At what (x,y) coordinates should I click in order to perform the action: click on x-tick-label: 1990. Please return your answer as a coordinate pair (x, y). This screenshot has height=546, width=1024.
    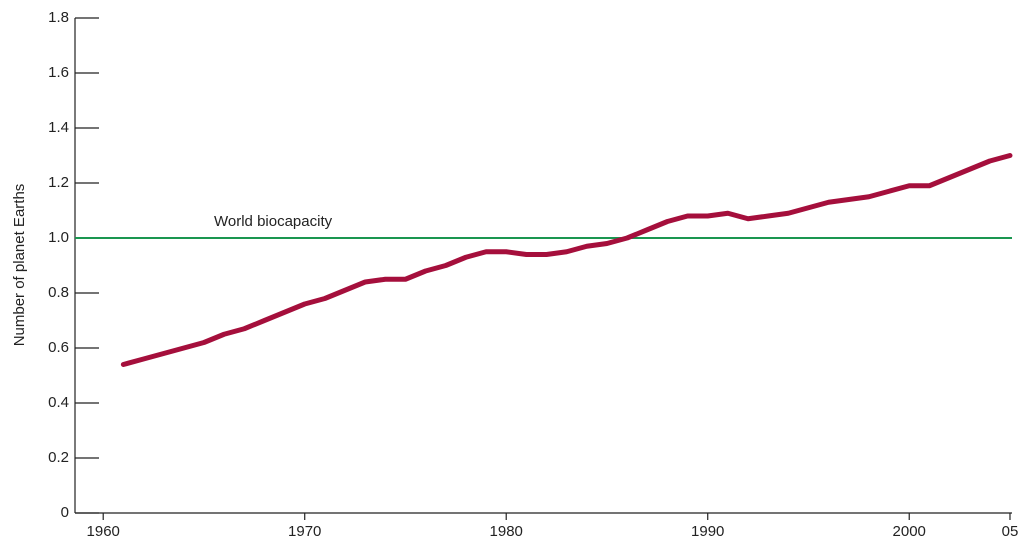
    Looking at the image, I should click on (707, 531).